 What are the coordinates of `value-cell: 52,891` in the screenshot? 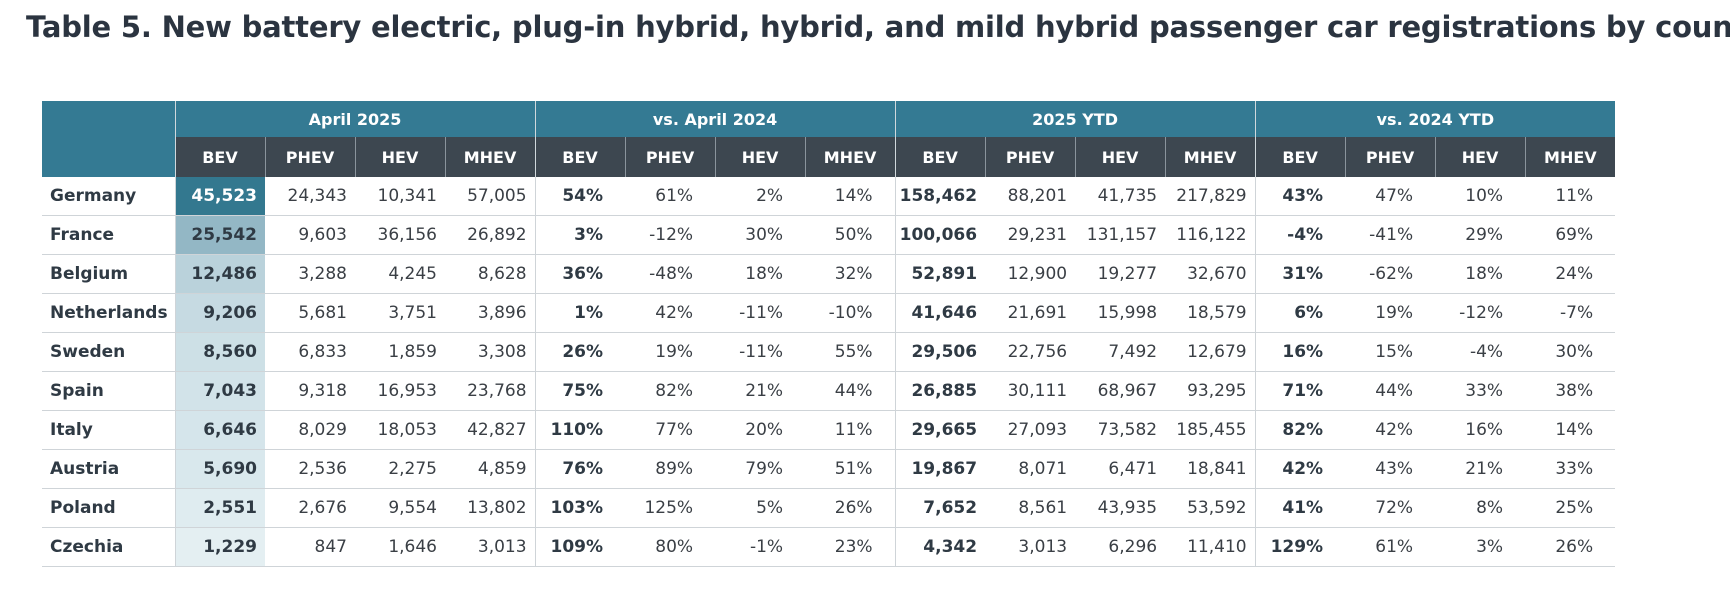 It's located at (940, 274).